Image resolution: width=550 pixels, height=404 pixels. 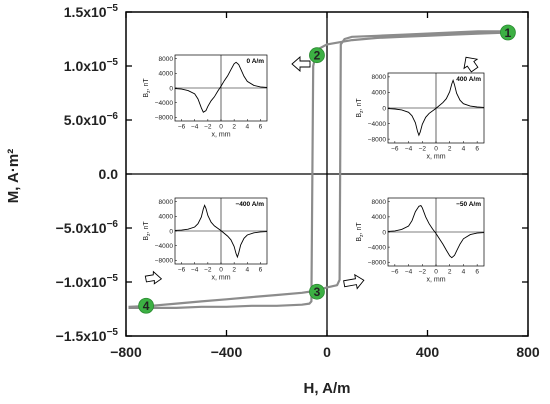 I want to click on x-tick-label: −400, so click(x=227, y=352).